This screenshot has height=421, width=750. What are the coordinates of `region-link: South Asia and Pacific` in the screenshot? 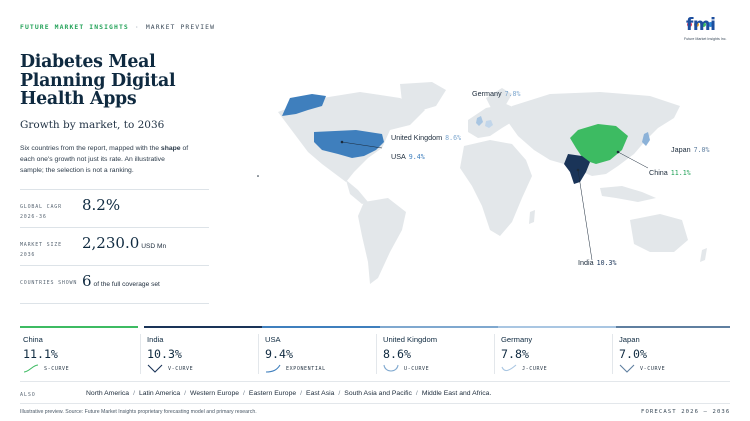 It's located at (378, 393).